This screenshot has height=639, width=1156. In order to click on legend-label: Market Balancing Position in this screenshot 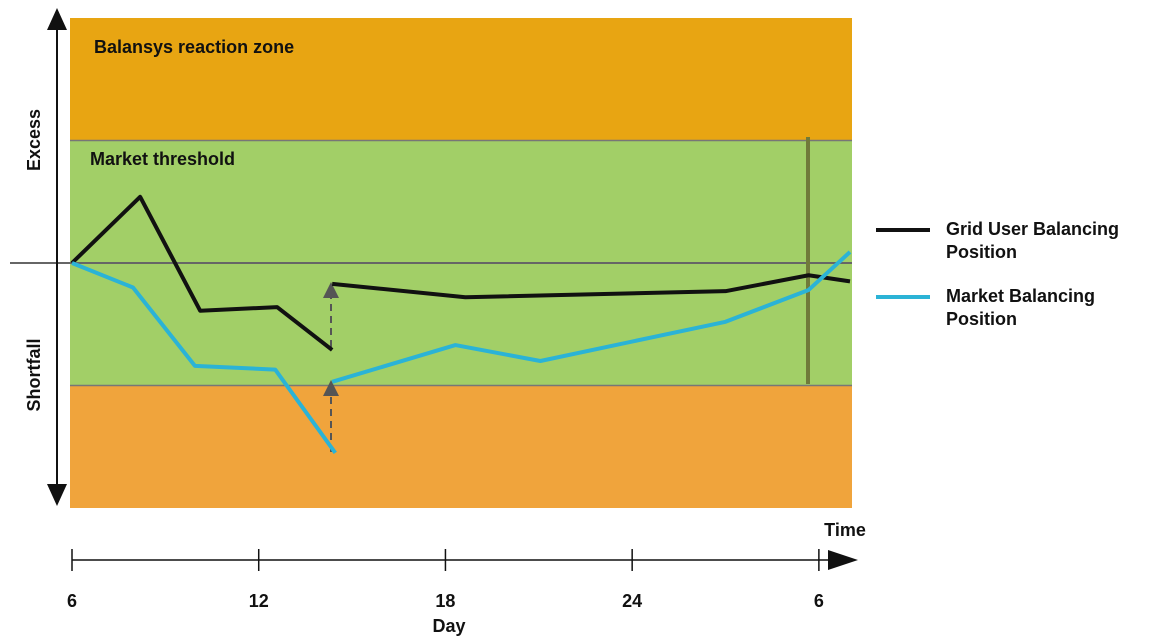, I will do `click(1021, 307)`.